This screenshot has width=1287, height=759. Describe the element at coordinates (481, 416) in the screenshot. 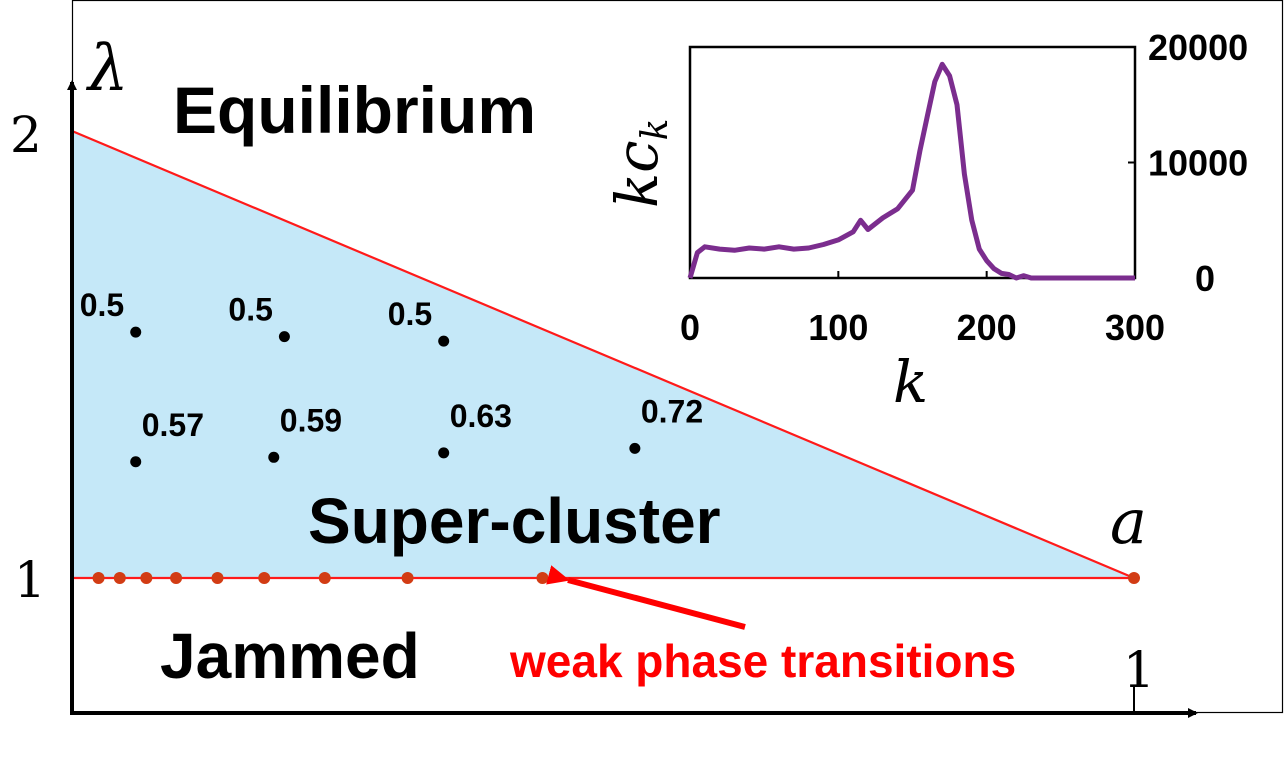

I see `phase-point-label: 0.63` at that location.